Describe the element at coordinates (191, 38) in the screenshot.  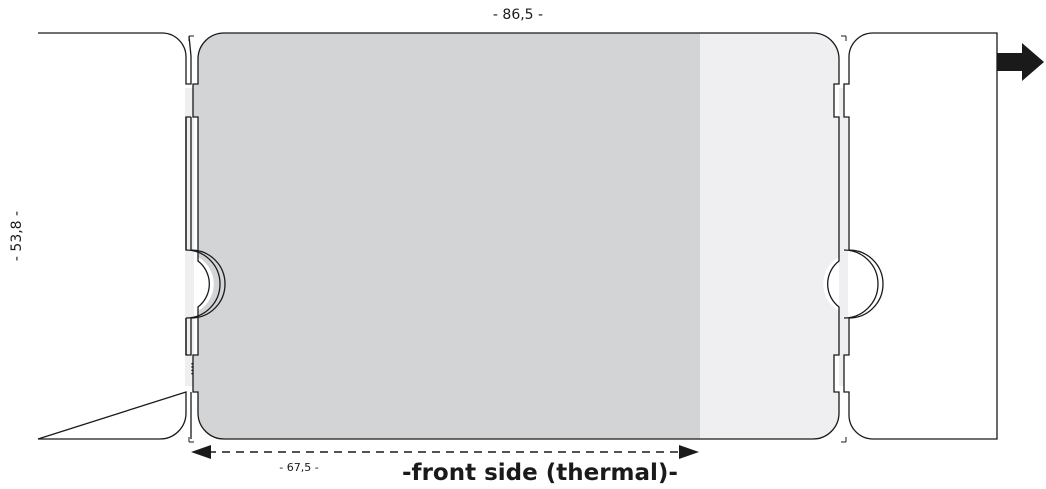
I see `crop-mark-top-left` at that location.